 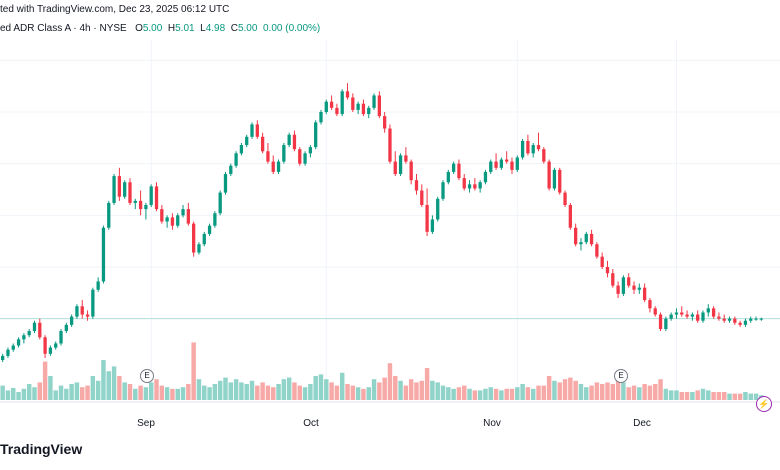 What do you see at coordinates (147, 376) in the screenshot?
I see `earnings-badge-sep: E` at bounding box center [147, 376].